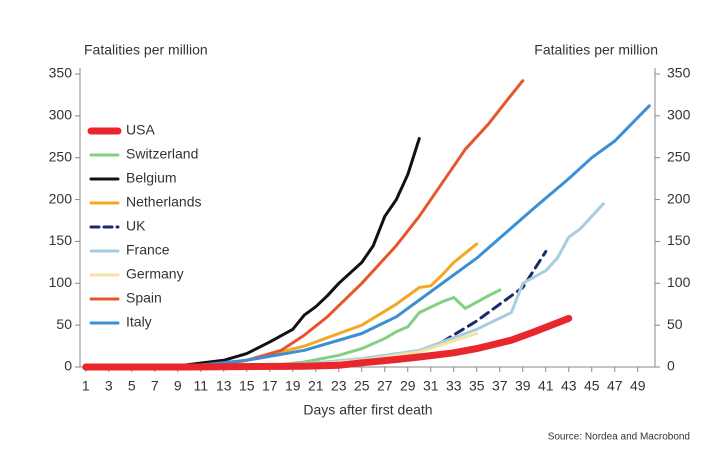 This screenshot has width=718, height=457. I want to click on y-tick-label: 200, so click(61, 198).